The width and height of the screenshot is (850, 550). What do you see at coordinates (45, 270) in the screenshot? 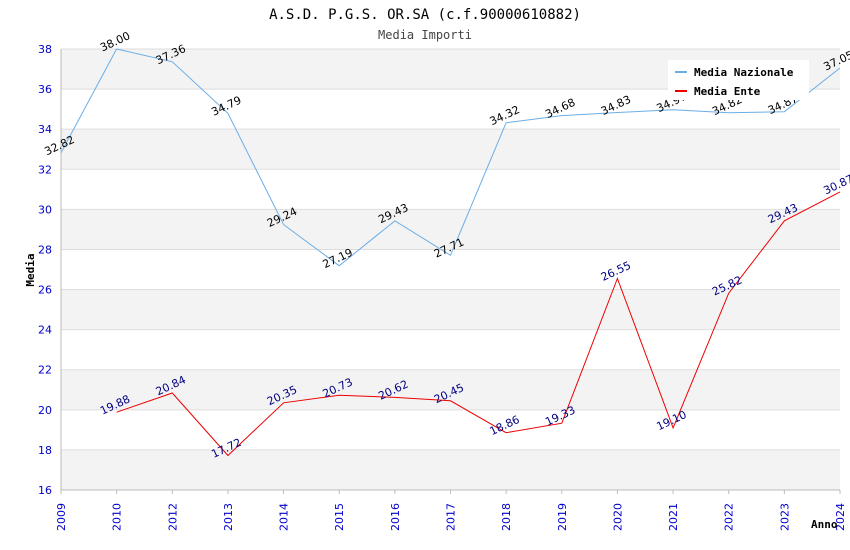
I see `y-axis-ticks: 16 18 20 22 24 26 28 30 32 34 36 38` at bounding box center [45, 270].